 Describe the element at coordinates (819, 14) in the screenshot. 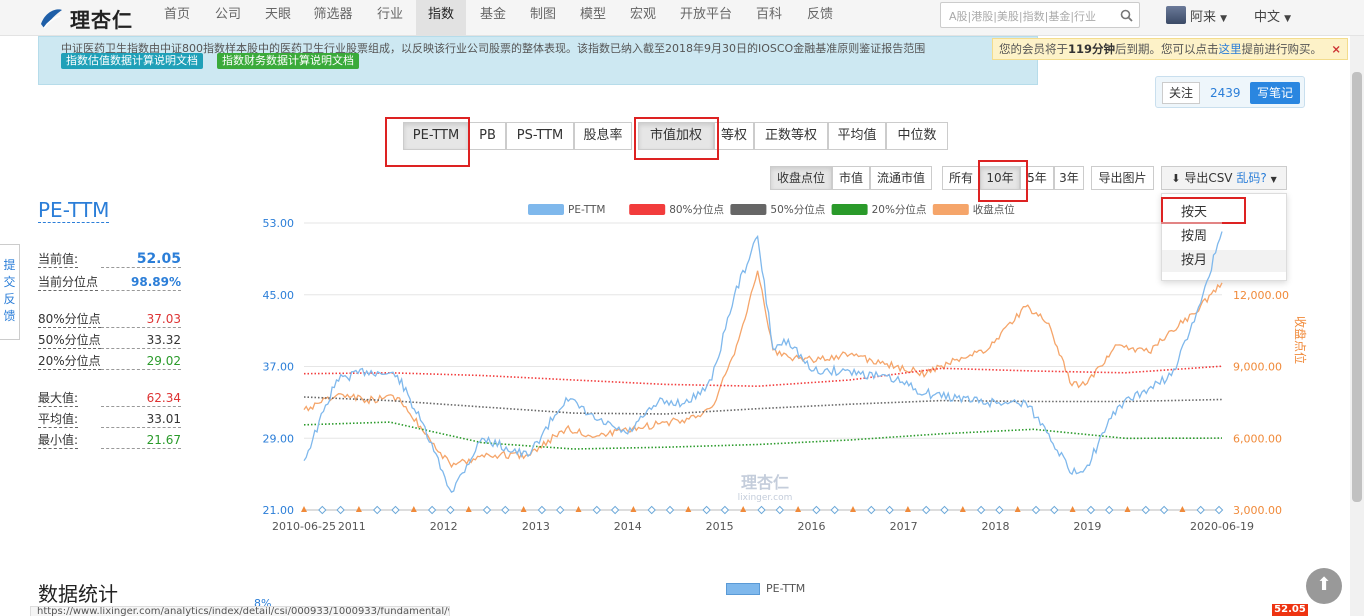

I see `nav-item: 反馈` at that location.